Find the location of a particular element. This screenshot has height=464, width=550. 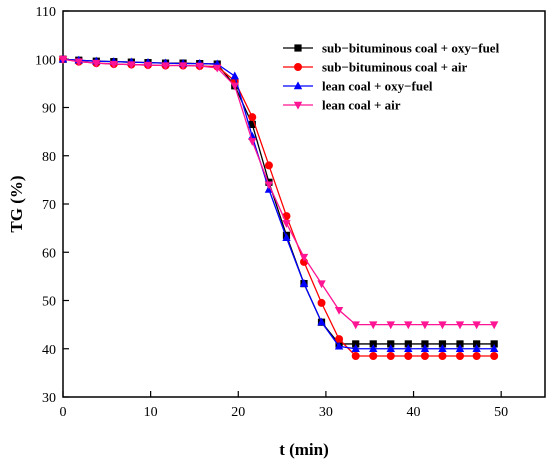

legend-label: sub−bituminous coal + air is located at coordinates (394, 67).